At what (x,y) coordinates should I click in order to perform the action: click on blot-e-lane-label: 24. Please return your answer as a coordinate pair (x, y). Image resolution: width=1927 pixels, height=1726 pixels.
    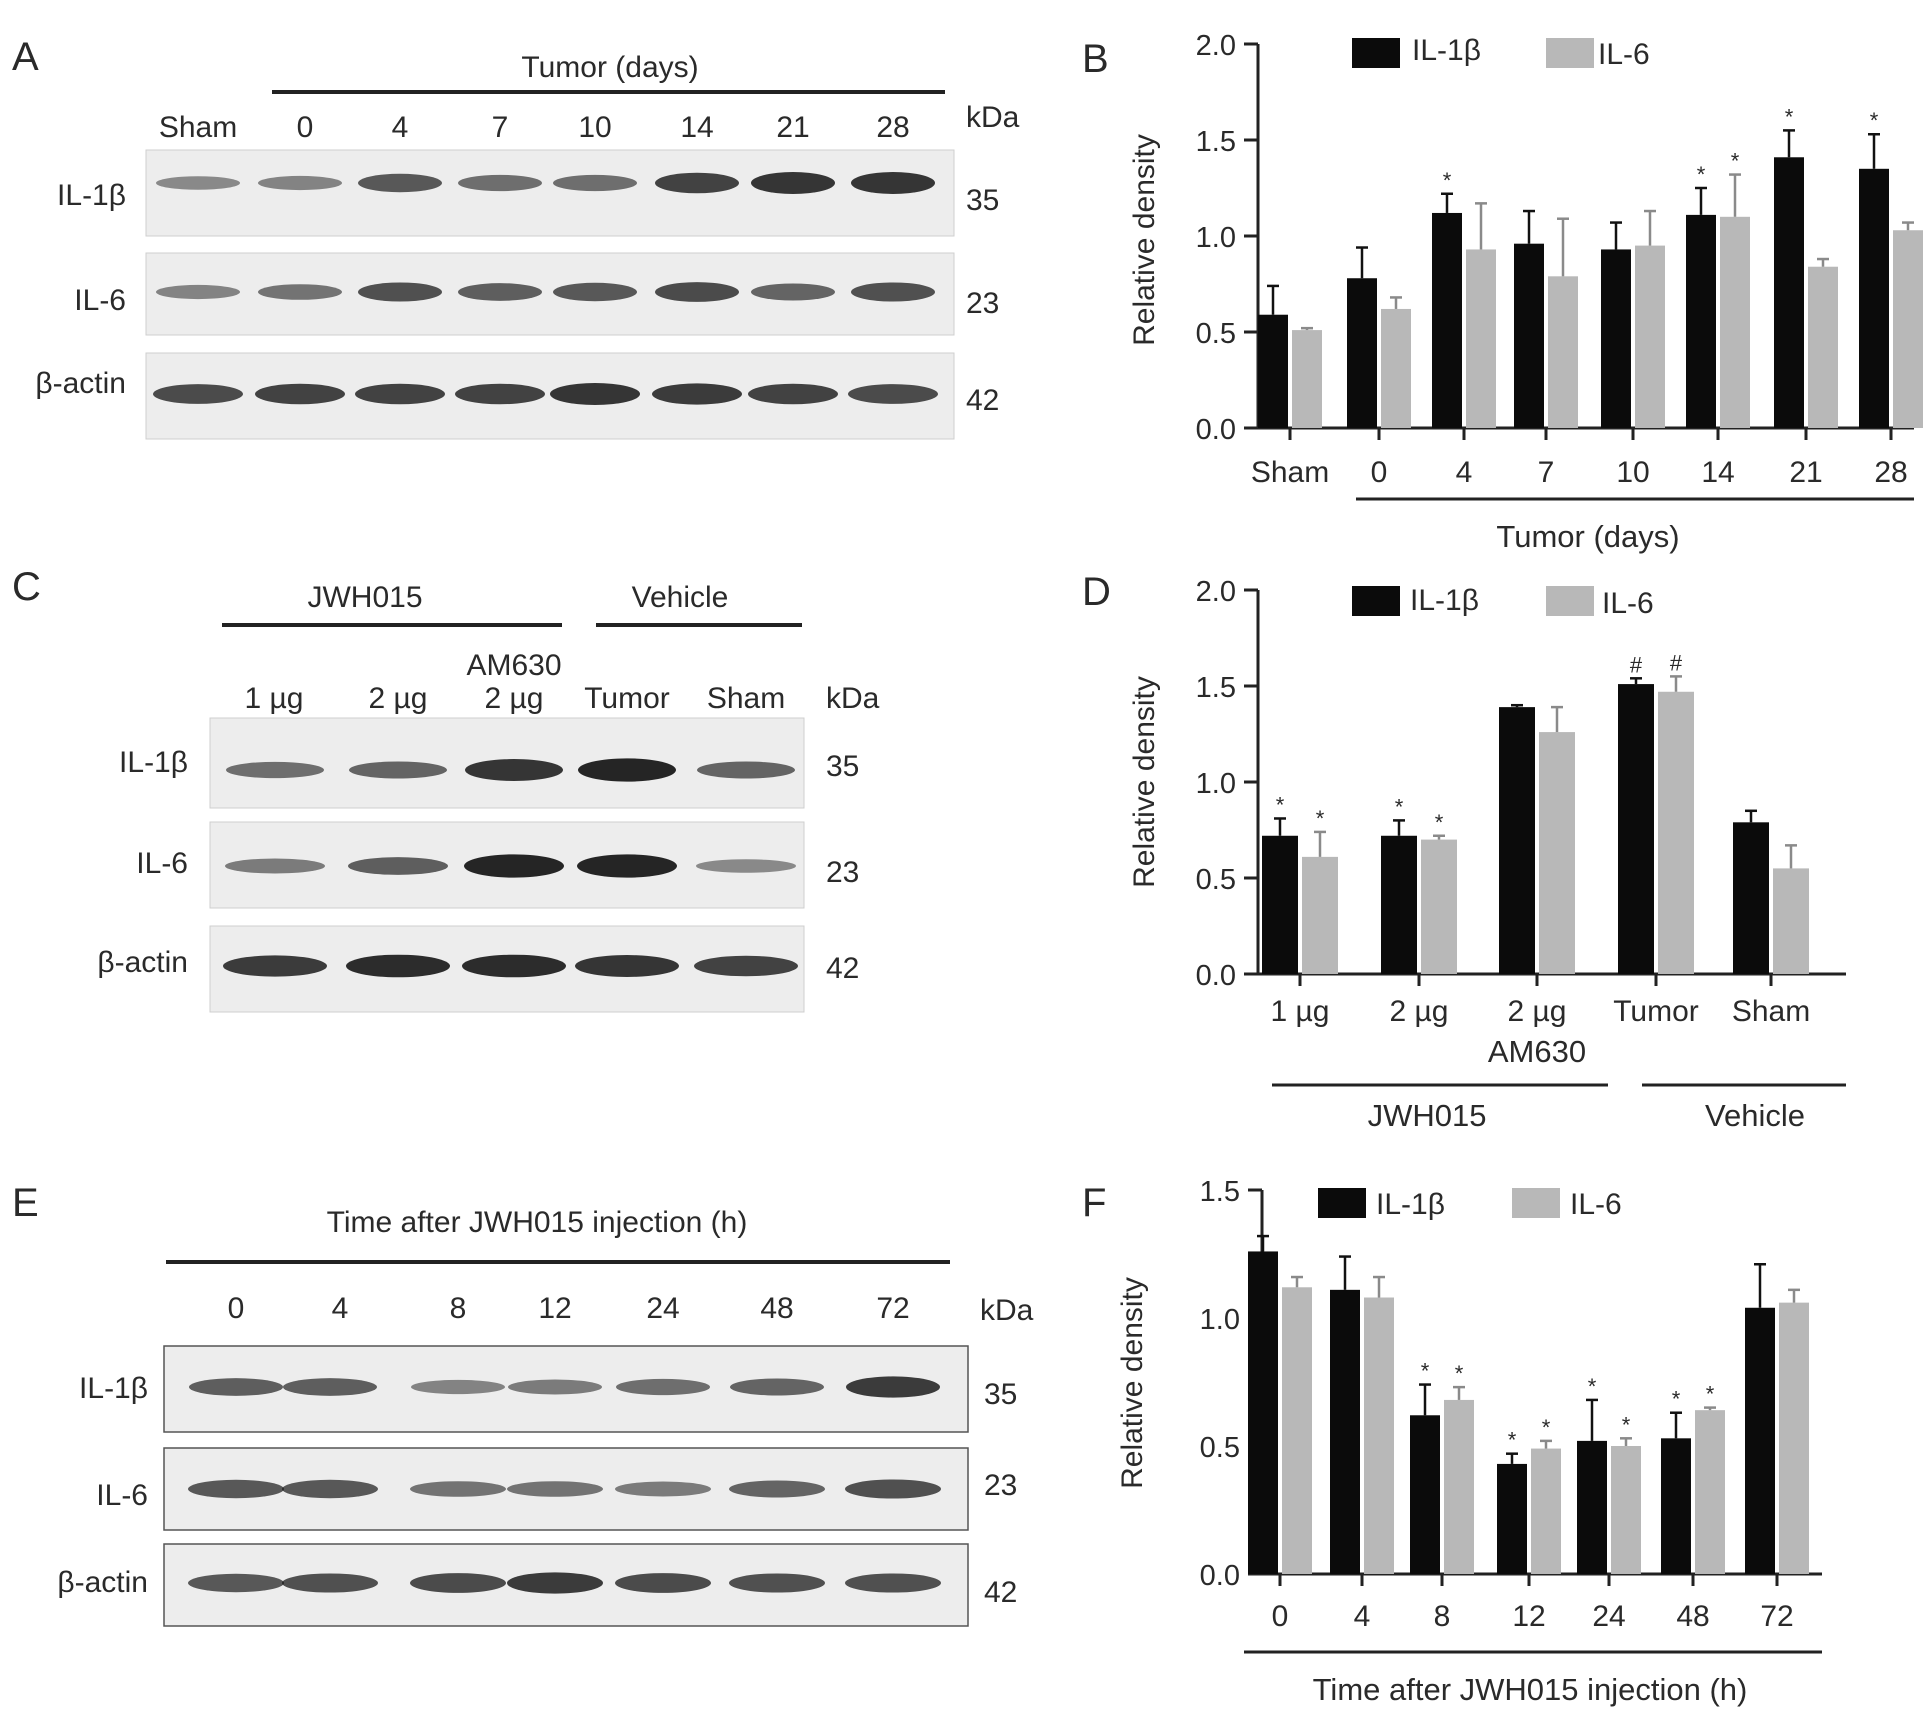
    Looking at the image, I should click on (662, 1308).